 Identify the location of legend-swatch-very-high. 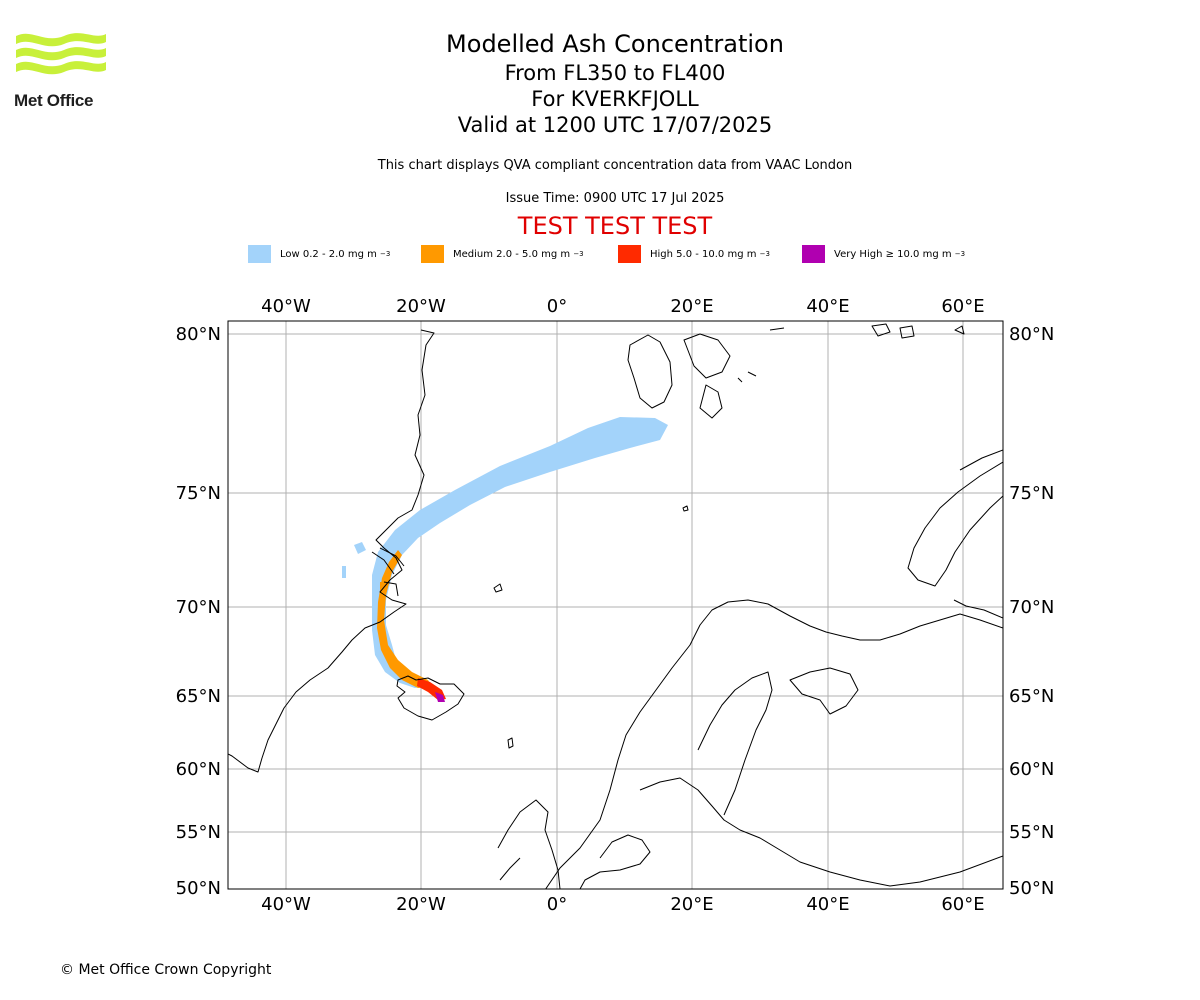
(813, 254).